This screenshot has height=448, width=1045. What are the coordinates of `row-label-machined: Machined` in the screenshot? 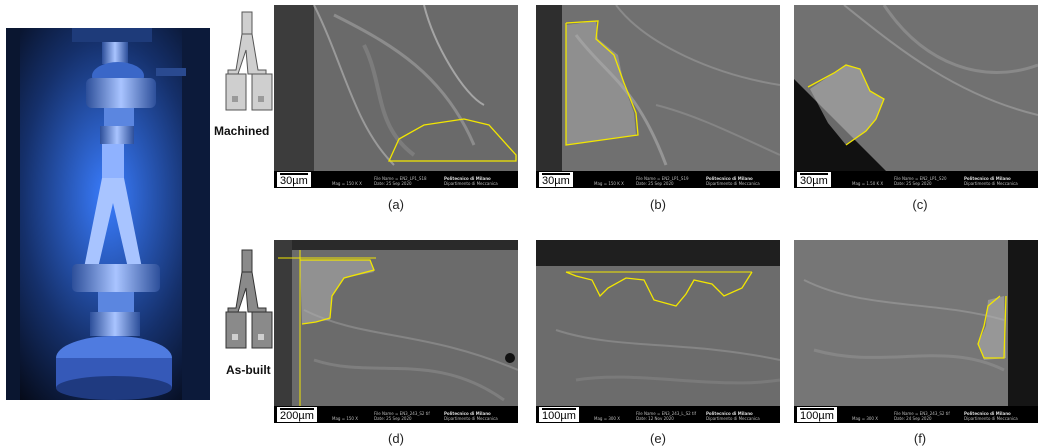 It's located at (242, 131).